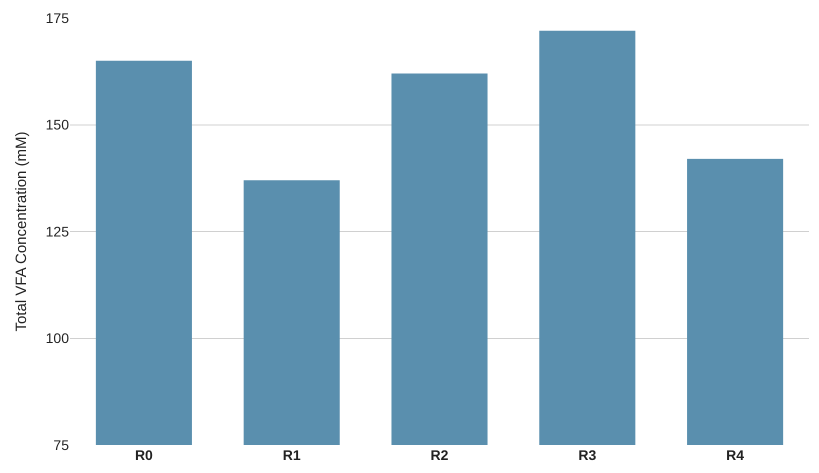 This screenshot has width=819, height=473. What do you see at coordinates (144, 455) in the screenshot?
I see `x-tick-label: R0` at bounding box center [144, 455].